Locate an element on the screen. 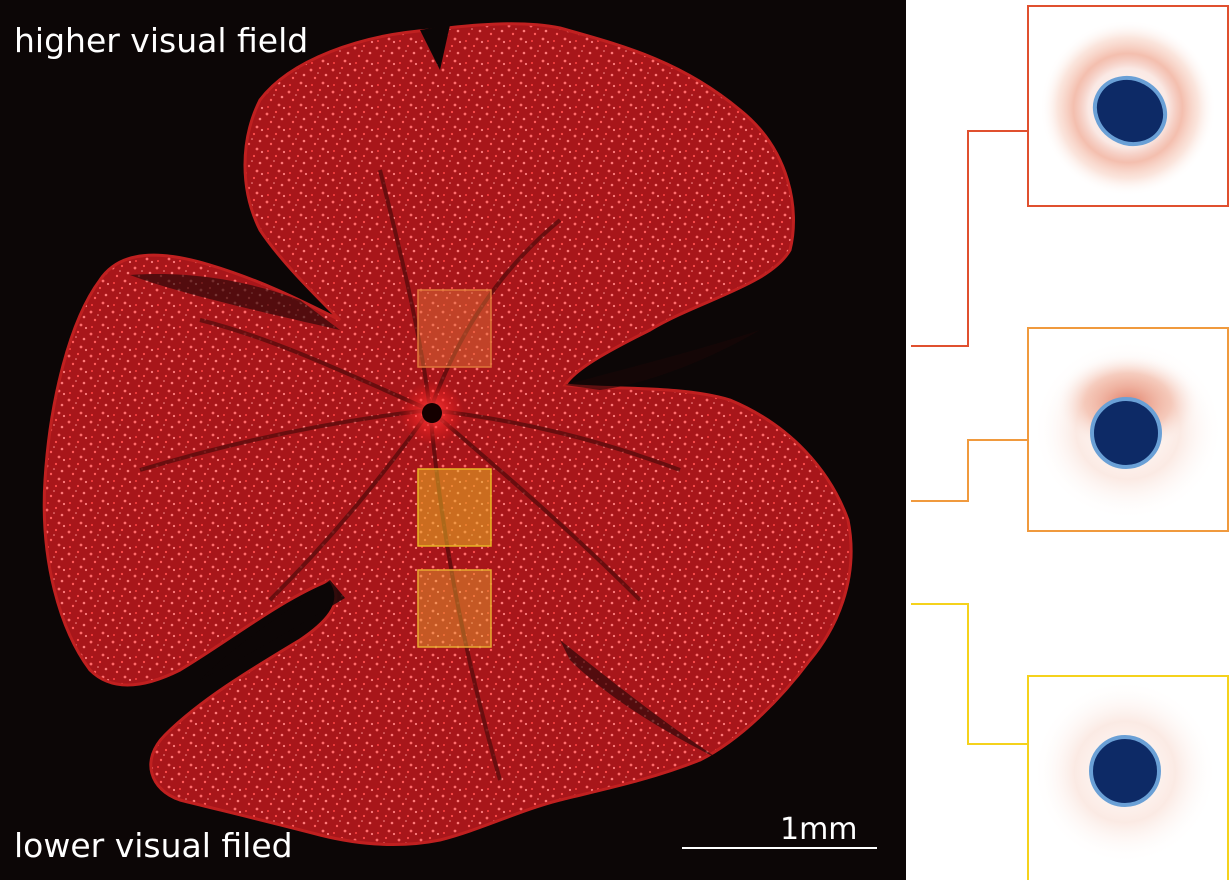 This screenshot has width=1229, height=880. region-marker-lower is located at coordinates (454, 608).